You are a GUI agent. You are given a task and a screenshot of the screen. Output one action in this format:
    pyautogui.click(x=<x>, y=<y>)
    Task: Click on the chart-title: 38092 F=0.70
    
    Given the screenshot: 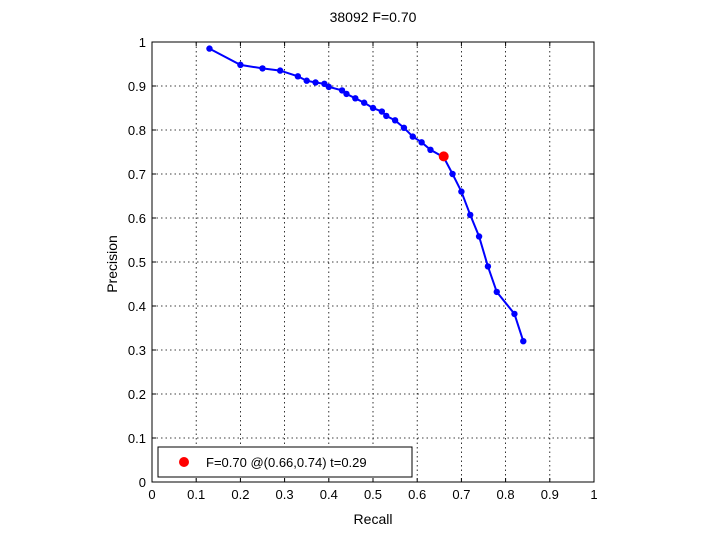 What is the action you would take?
    pyautogui.click(x=373, y=17)
    